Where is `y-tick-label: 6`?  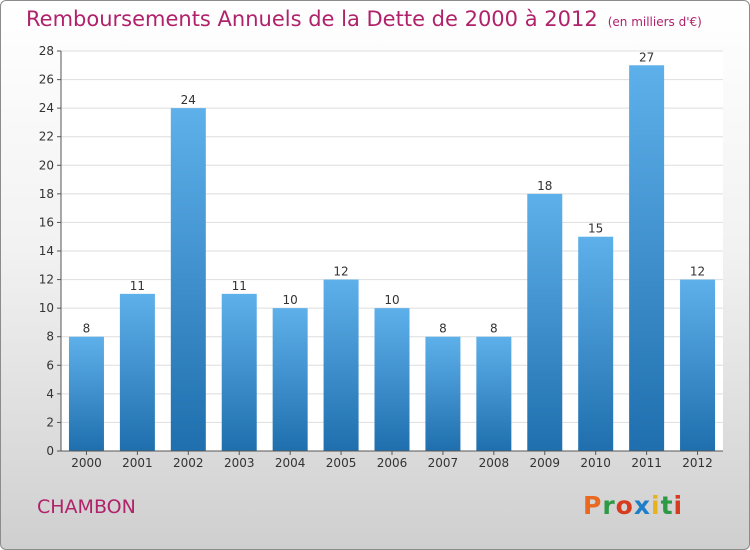
y-tick-label: 6 is located at coordinates (50, 365).